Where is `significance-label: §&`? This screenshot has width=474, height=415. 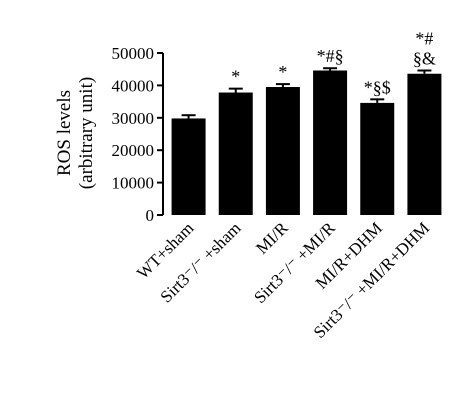
significance-label: §& is located at coordinates (424, 58).